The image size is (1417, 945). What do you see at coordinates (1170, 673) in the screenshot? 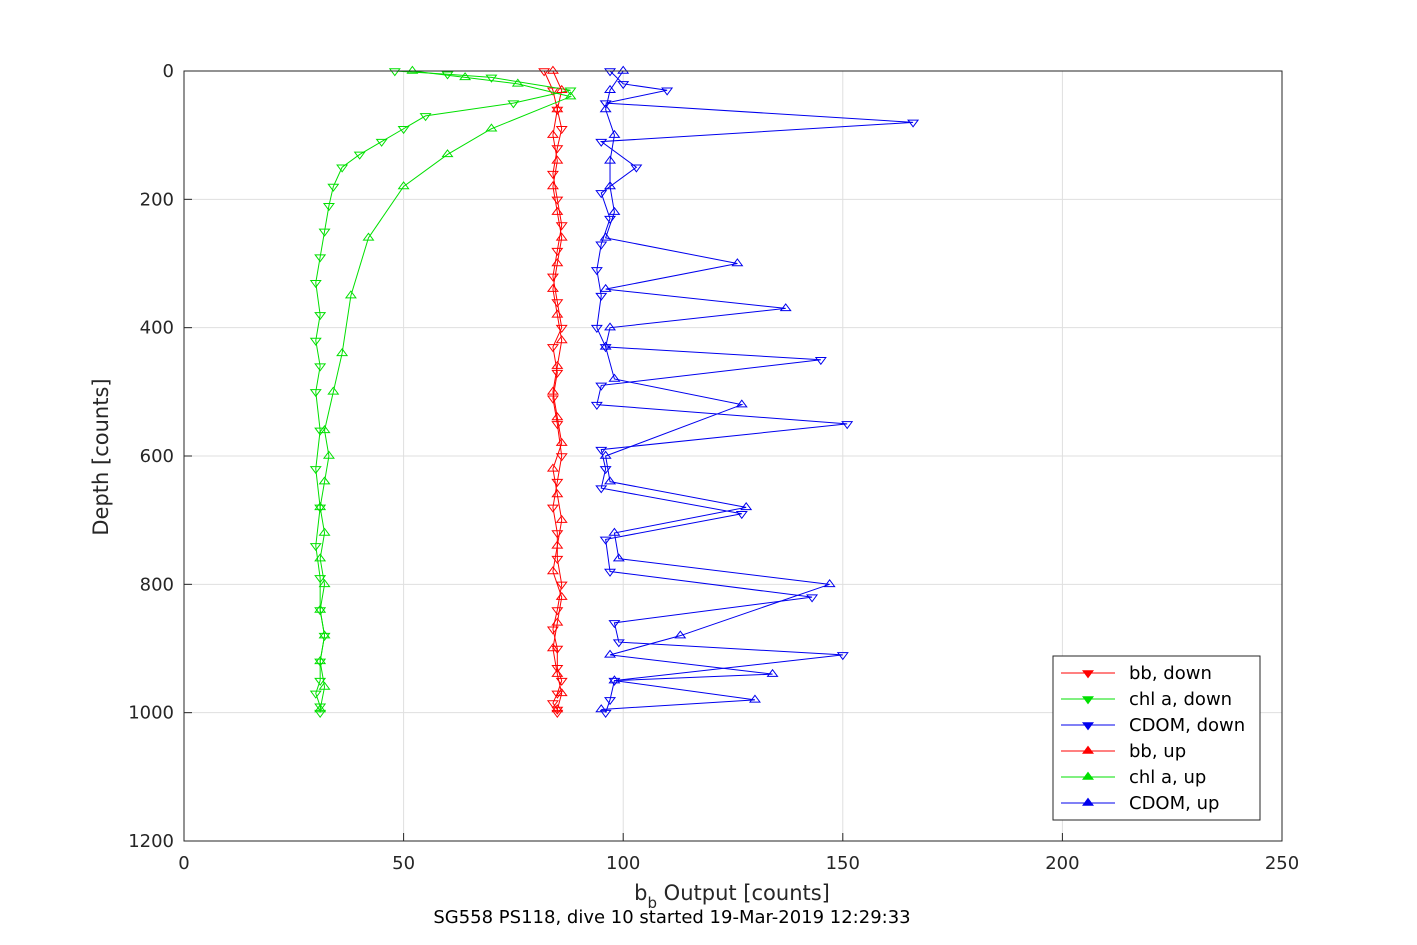
I see `legend-label: bb, down` at bounding box center [1170, 673].